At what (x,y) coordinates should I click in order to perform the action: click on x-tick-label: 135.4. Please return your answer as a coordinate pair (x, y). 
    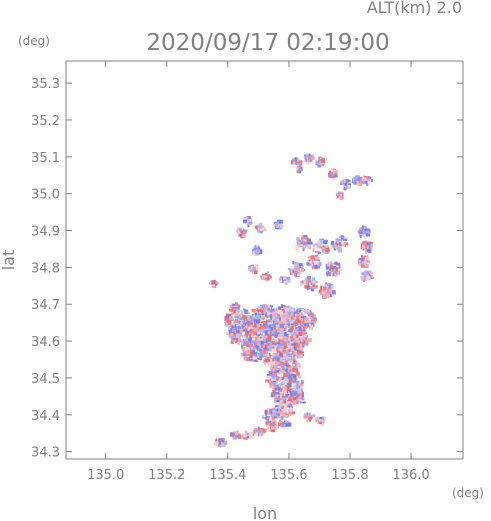
    Looking at the image, I should click on (227, 475).